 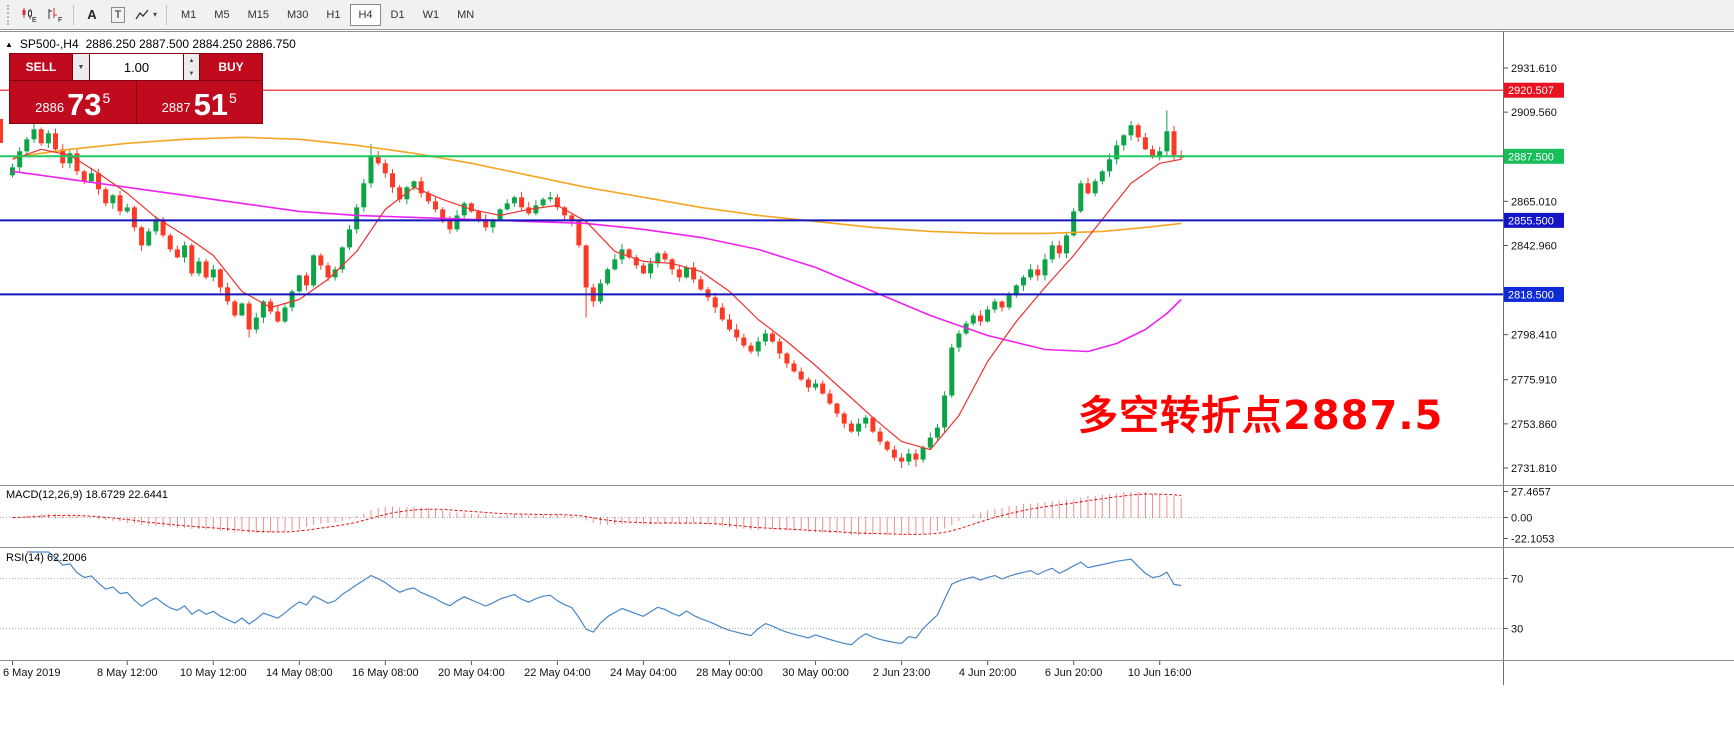 I want to click on timeframe-button-w1: W1, so click(x=431, y=15).